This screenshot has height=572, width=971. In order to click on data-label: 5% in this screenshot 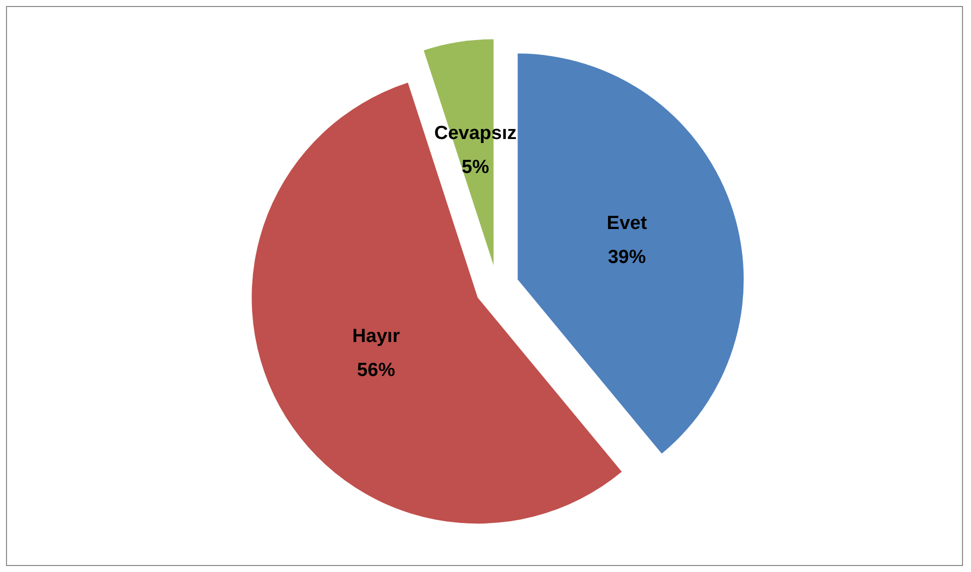, I will do `click(476, 167)`.